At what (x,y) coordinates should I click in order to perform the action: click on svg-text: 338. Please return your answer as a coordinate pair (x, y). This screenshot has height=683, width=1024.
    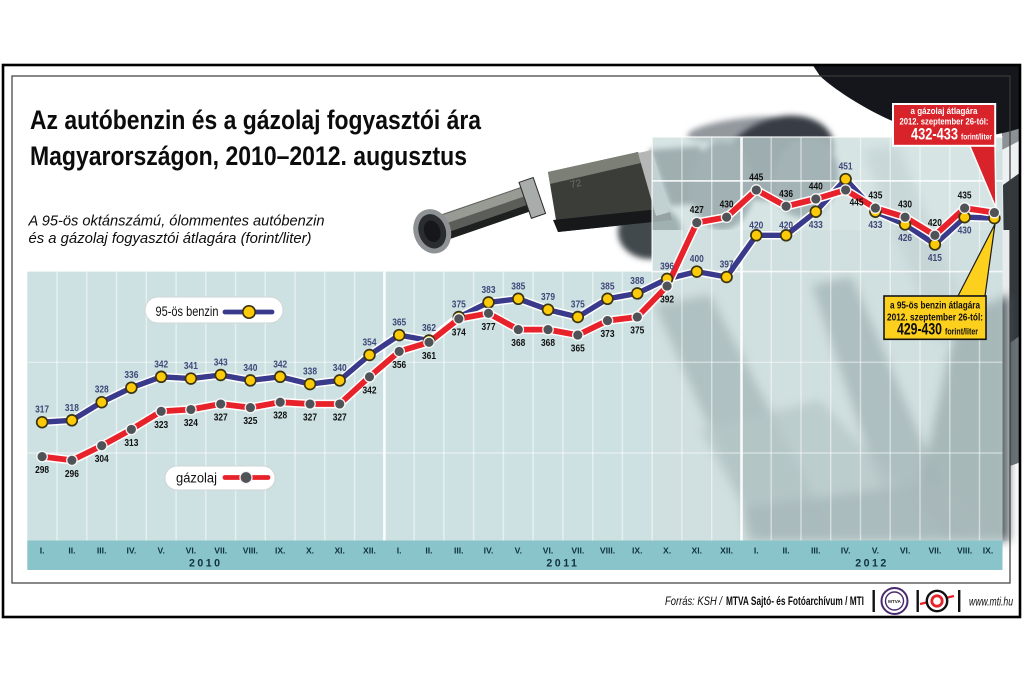
    Looking at the image, I should click on (310, 372).